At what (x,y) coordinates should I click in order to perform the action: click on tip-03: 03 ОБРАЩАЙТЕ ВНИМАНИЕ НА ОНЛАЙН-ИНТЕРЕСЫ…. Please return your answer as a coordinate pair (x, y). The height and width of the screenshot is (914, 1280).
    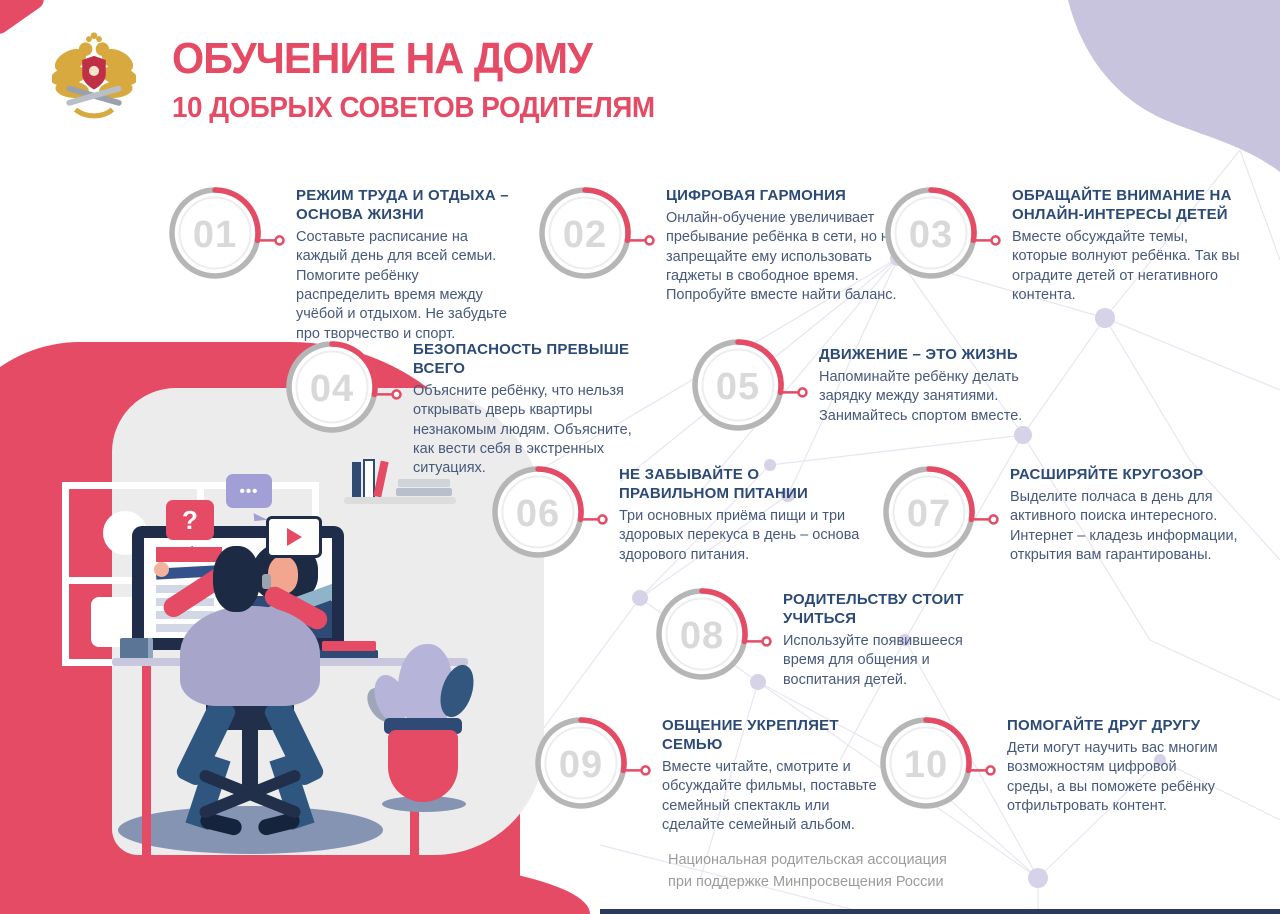
    Looking at the image, I should click on (1059, 242).